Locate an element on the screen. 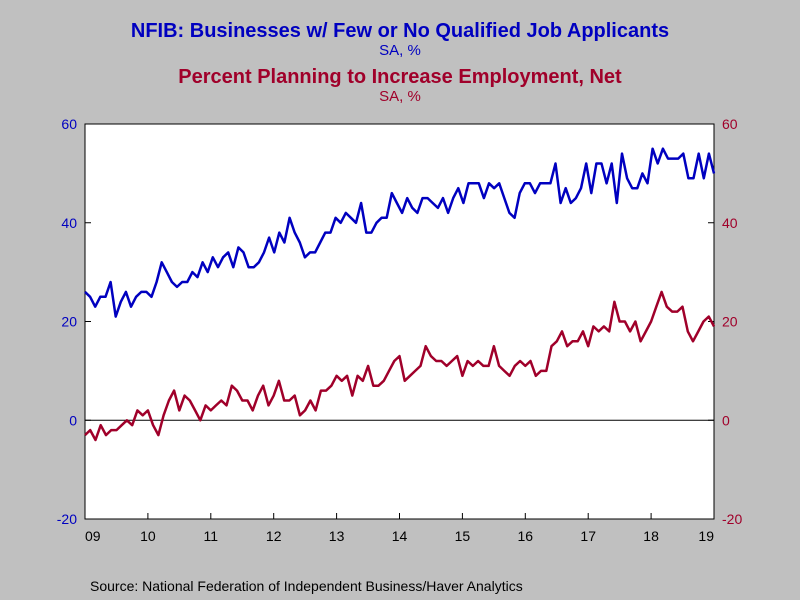 The height and width of the screenshot is (600, 800). y-tick-label-right: 20 is located at coordinates (730, 322).